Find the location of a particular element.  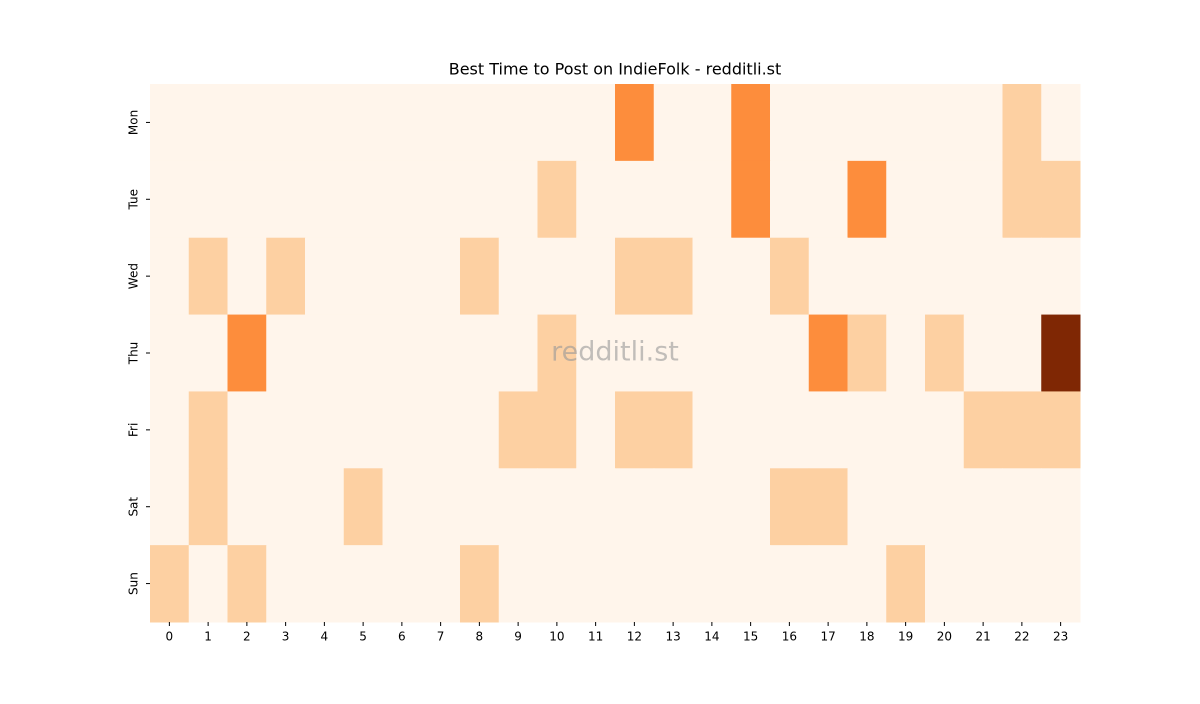

x-tick-label: 21 is located at coordinates (982, 637).